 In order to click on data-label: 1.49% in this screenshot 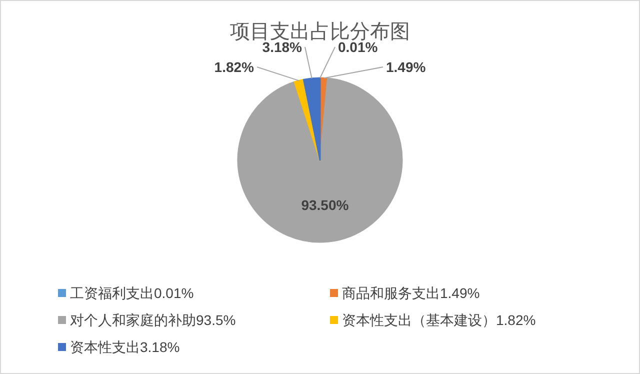, I will do `click(406, 67)`.